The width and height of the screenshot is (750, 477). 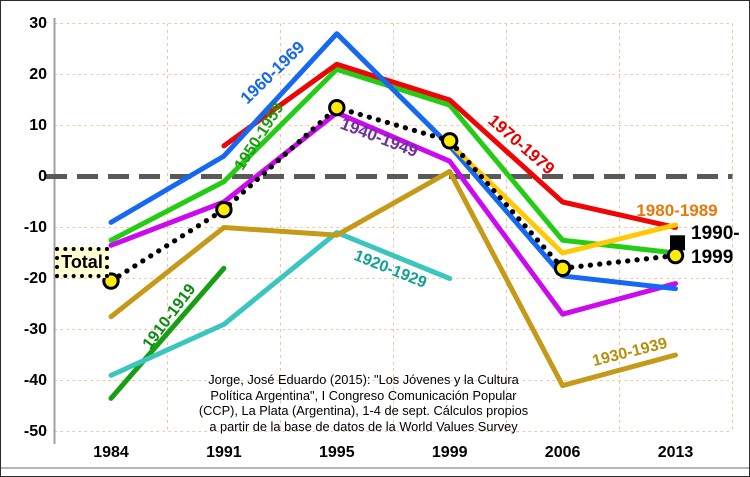 I want to click on y-tick-label: 30, so click(x=38, y=23).